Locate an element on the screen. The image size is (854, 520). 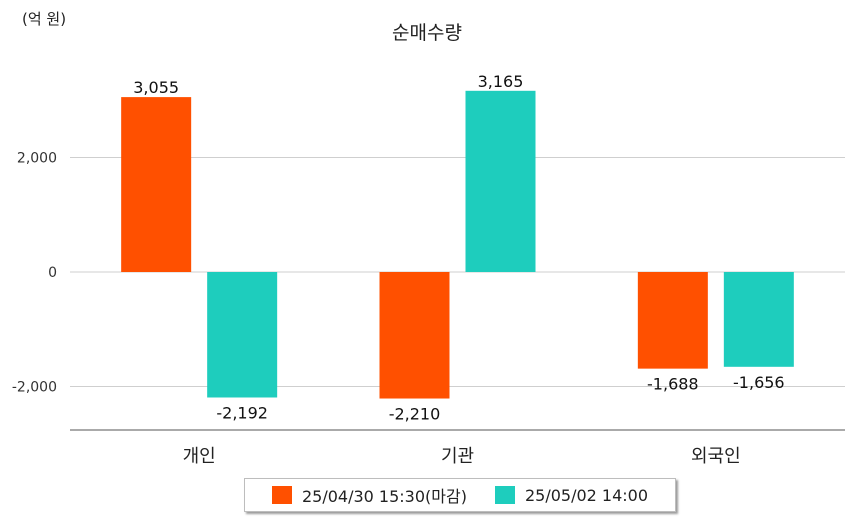
chart-title: 순매수량 is located at coordinates (427, 33).